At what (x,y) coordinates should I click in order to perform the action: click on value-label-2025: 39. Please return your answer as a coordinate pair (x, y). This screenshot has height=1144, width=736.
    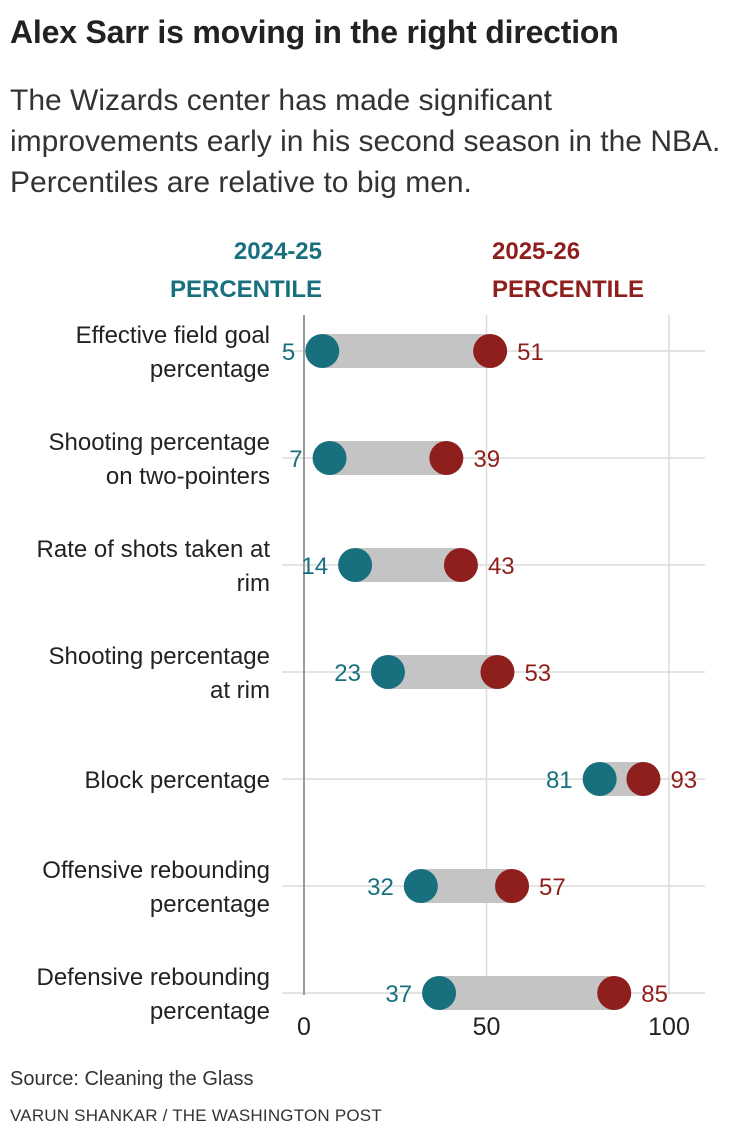
    Looking at the image, I should click on (486, 459).